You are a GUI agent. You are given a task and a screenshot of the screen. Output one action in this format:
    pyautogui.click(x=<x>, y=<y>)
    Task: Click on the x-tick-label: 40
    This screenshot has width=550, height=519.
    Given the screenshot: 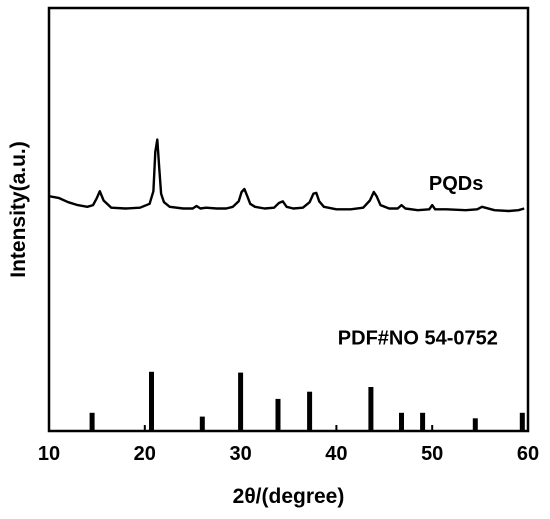 What is the action you would take?
    pyautogui.click(x=336, y=454)
    